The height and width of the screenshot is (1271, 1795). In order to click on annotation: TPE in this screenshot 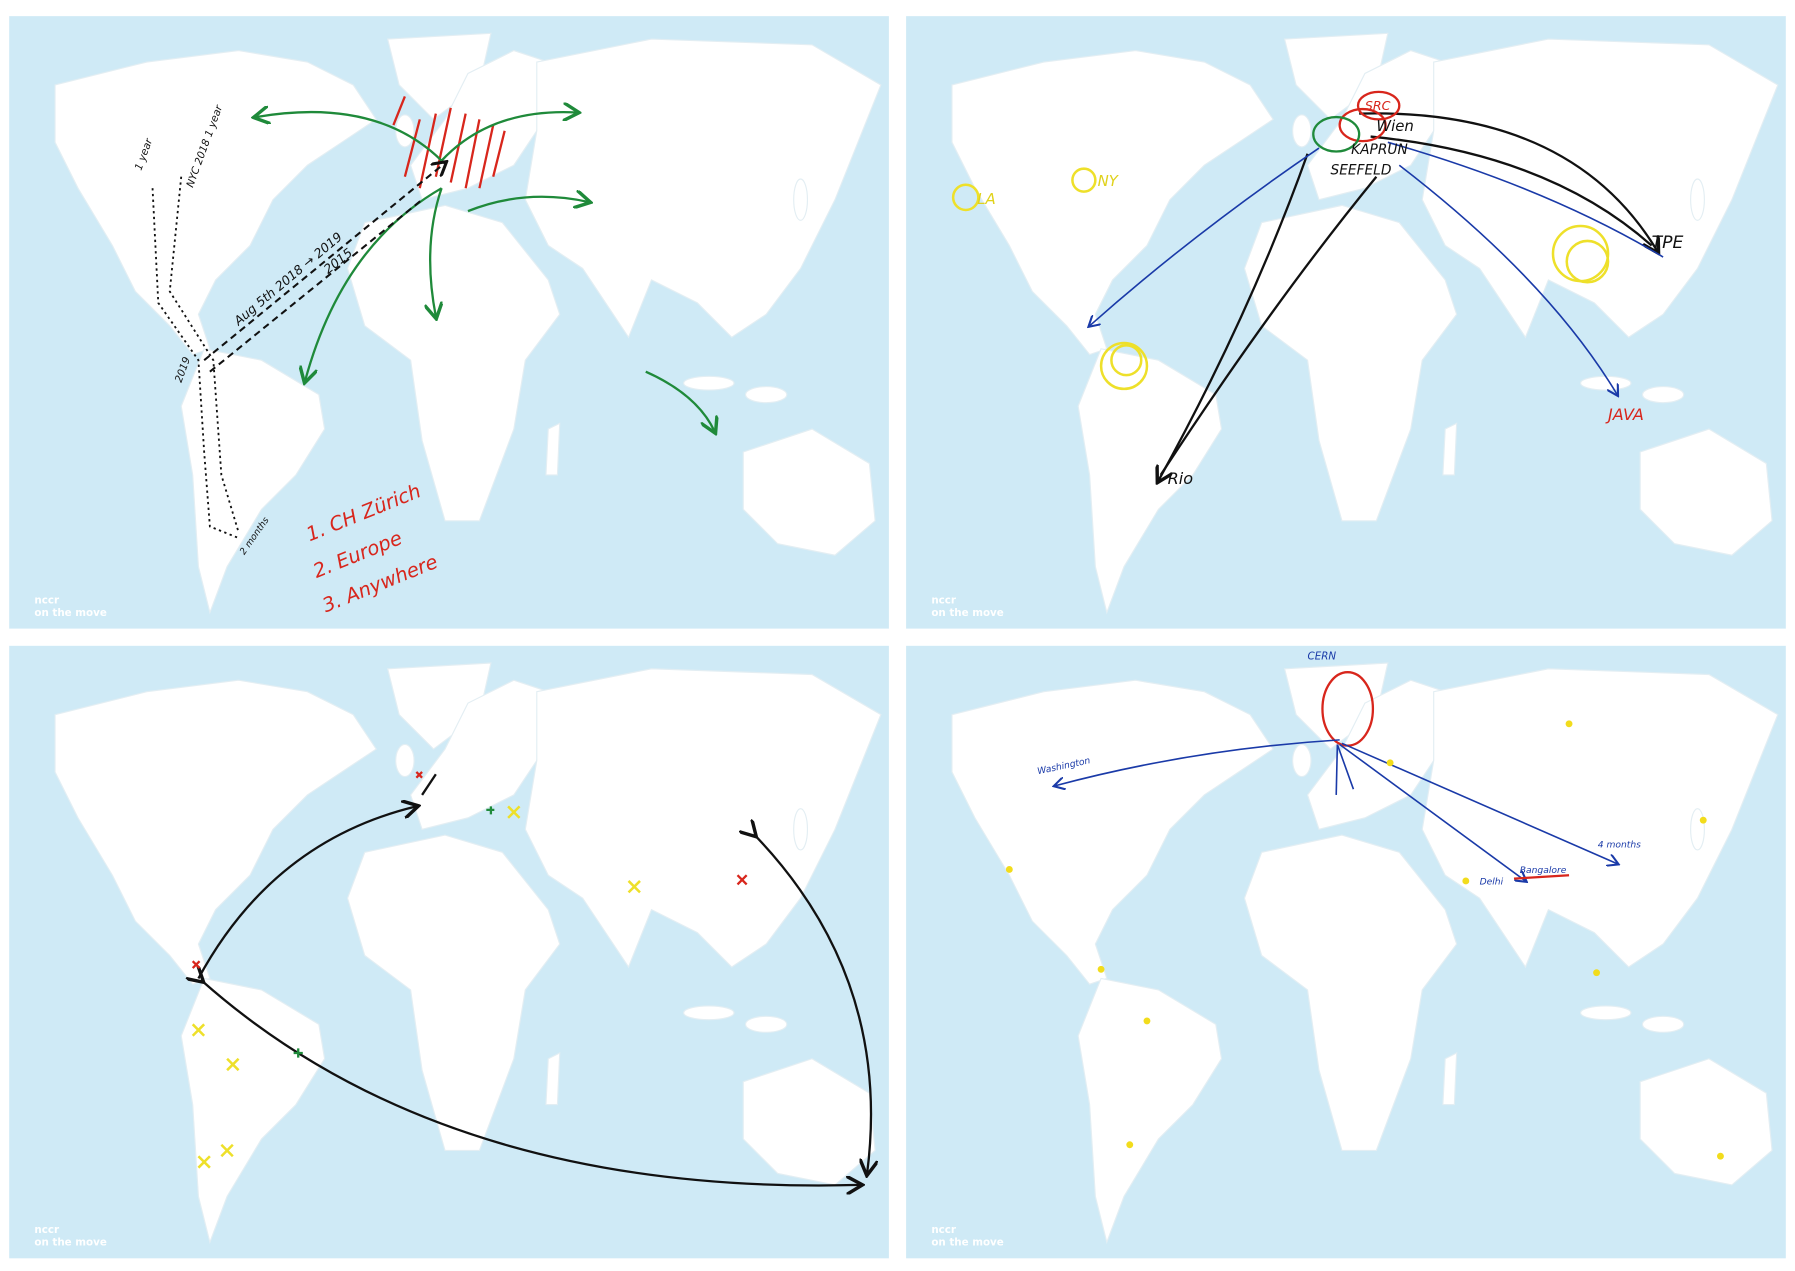, I will do `click(1668, 243)`.